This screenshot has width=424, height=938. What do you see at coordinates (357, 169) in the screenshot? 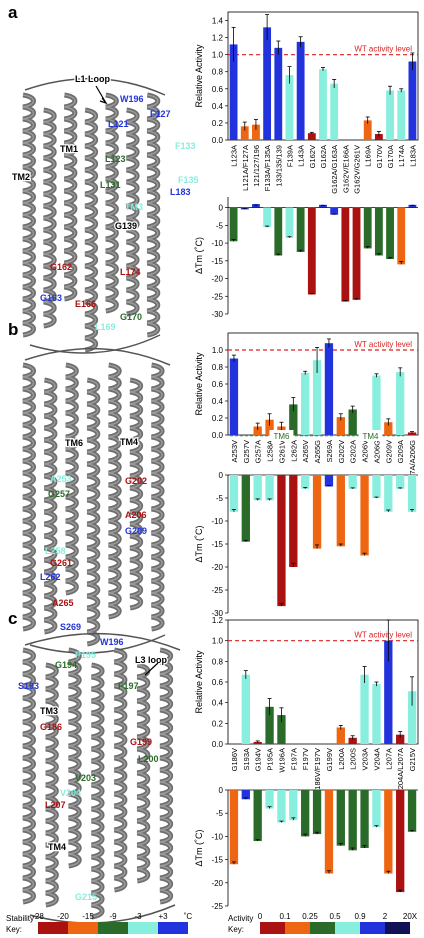
I see `category-label: G162V/G261V` at bounding box center [357, 169].